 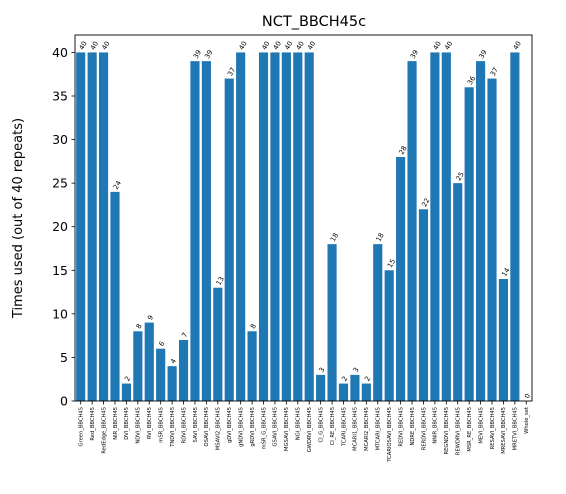 What do you see at coordinates (241, 427) in the screenshot?
I see `x-tick-label: gNDVI_BBCH45` at bounding box center [241, 427].